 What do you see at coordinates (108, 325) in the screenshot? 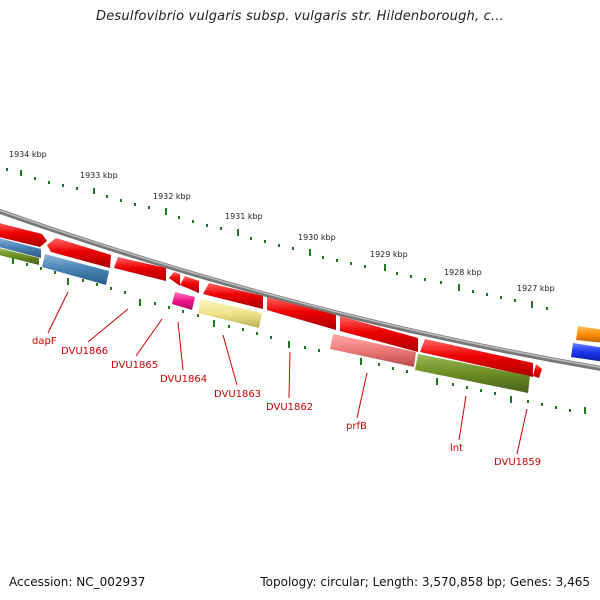
I see `leader-DVU1866` at bounding box center [108, 325].